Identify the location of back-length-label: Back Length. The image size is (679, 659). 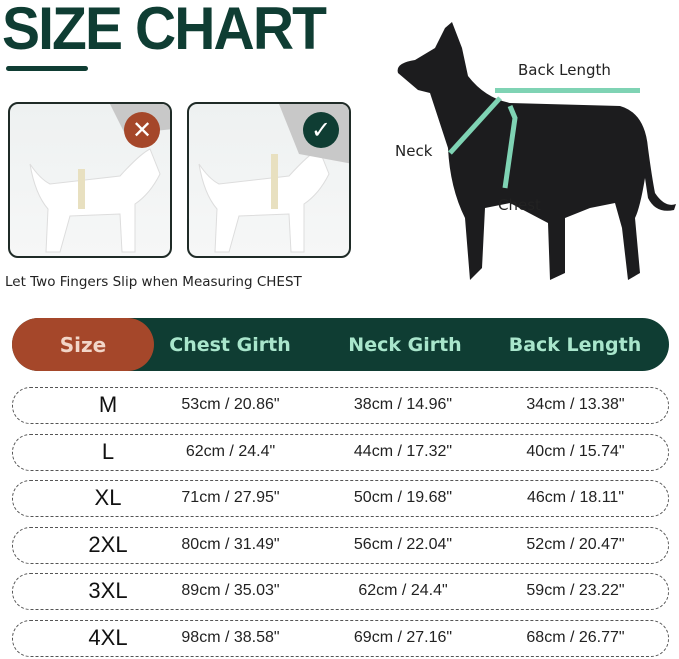
(564, 70).